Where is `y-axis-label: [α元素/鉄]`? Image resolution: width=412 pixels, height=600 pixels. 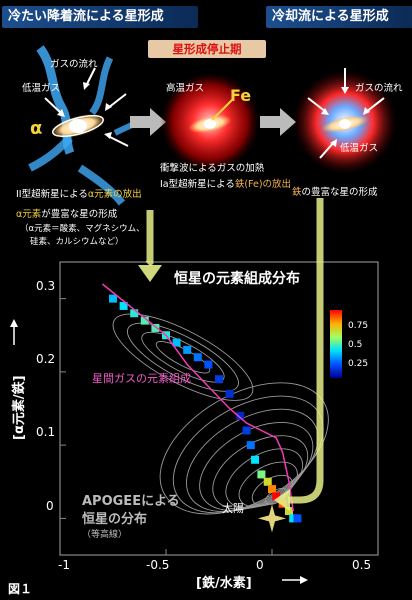
y-axis-label: [α元素/鉄] is located at coordinates (19, 407).